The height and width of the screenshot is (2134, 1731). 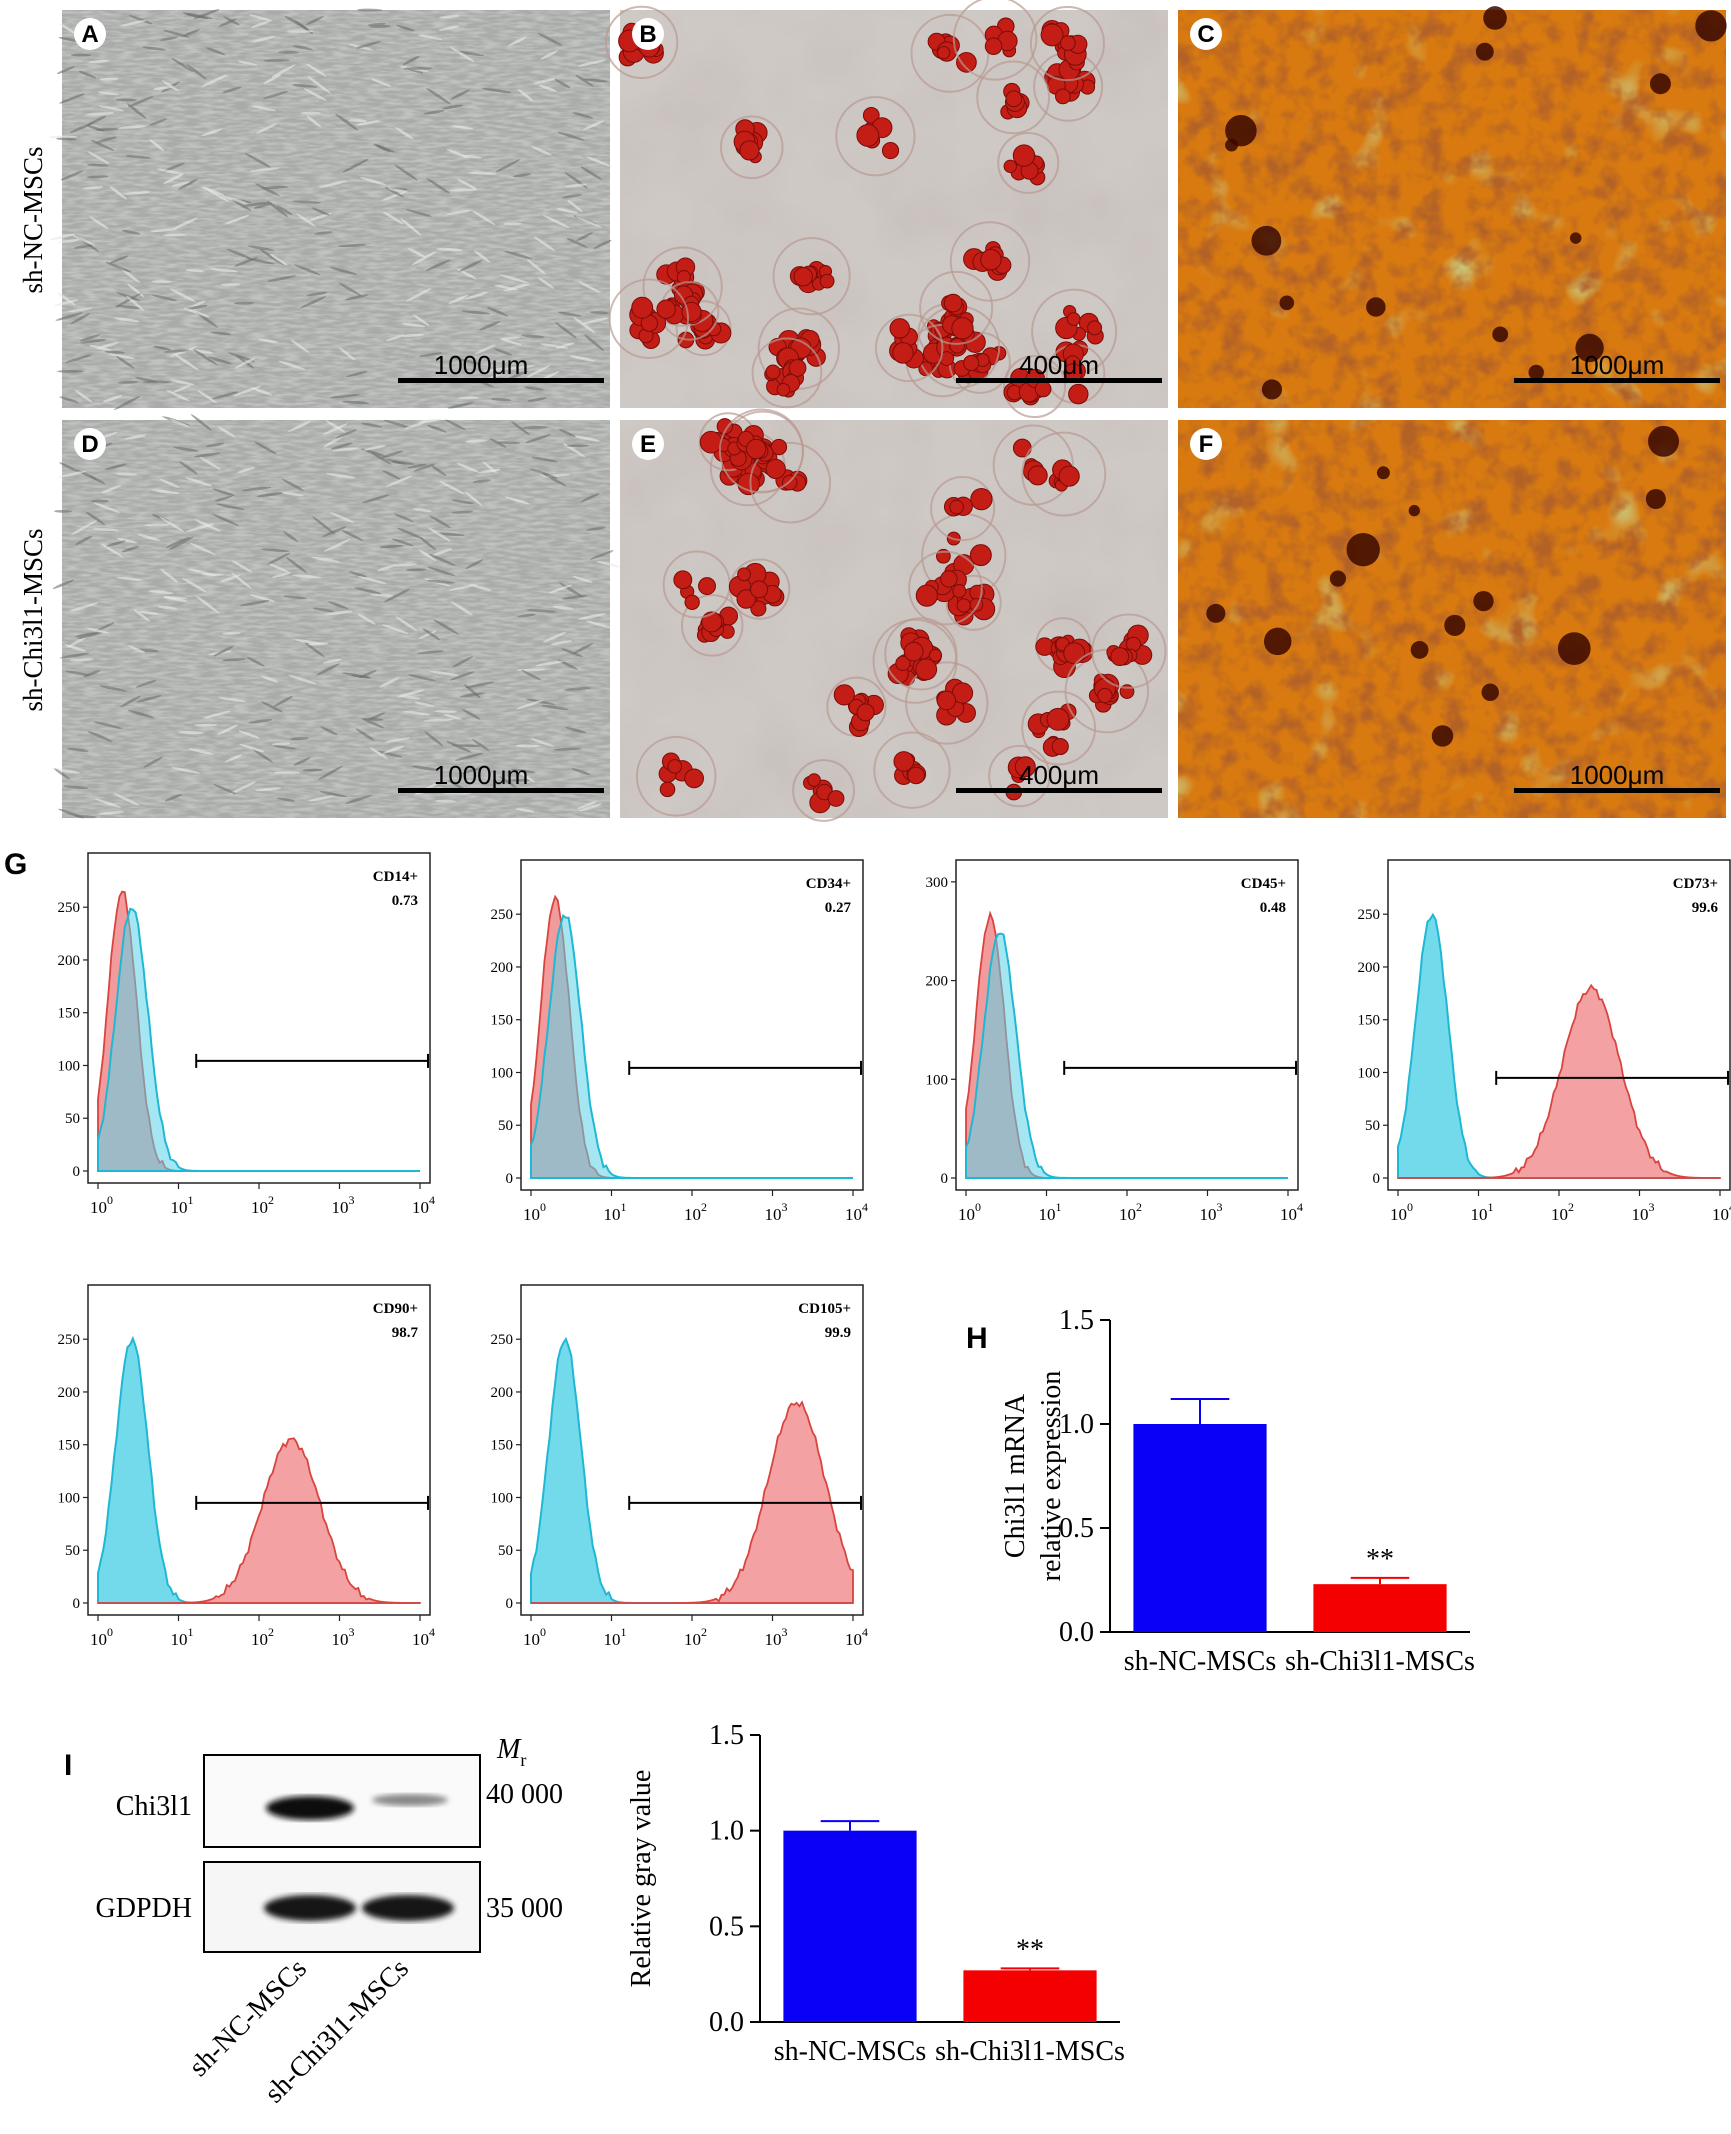 I want to click on y-tick-label: 1.0, so click(x=1076, y=1424).